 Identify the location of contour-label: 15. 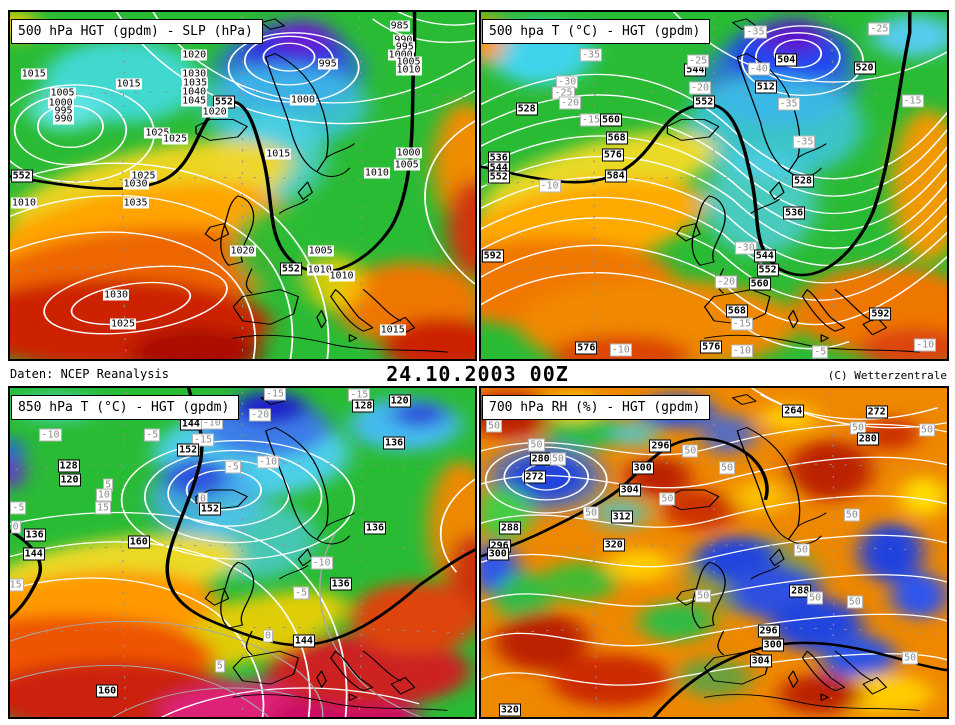
(103, 508).